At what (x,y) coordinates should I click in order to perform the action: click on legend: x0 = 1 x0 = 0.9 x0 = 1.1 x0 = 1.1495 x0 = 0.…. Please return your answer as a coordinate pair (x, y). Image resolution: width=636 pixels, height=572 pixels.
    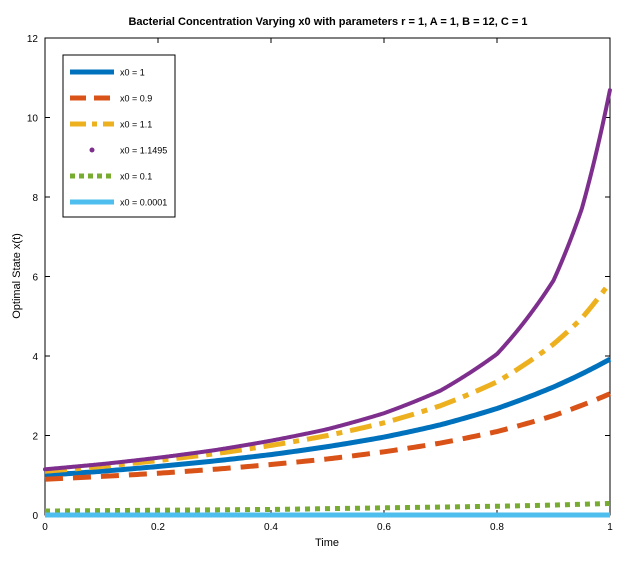
    Looking at the image, I should click on (119, 136).